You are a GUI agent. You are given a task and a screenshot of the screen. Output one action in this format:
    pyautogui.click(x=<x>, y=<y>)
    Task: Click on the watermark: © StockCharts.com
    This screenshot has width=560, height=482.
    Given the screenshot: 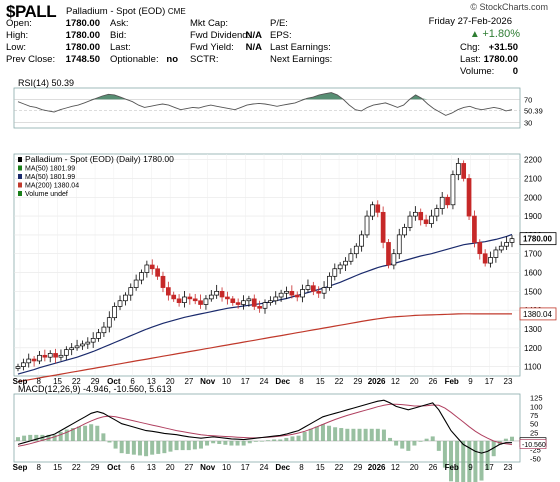 What is the action you would take?
    pyautogui.click(x=509, y=7)
    